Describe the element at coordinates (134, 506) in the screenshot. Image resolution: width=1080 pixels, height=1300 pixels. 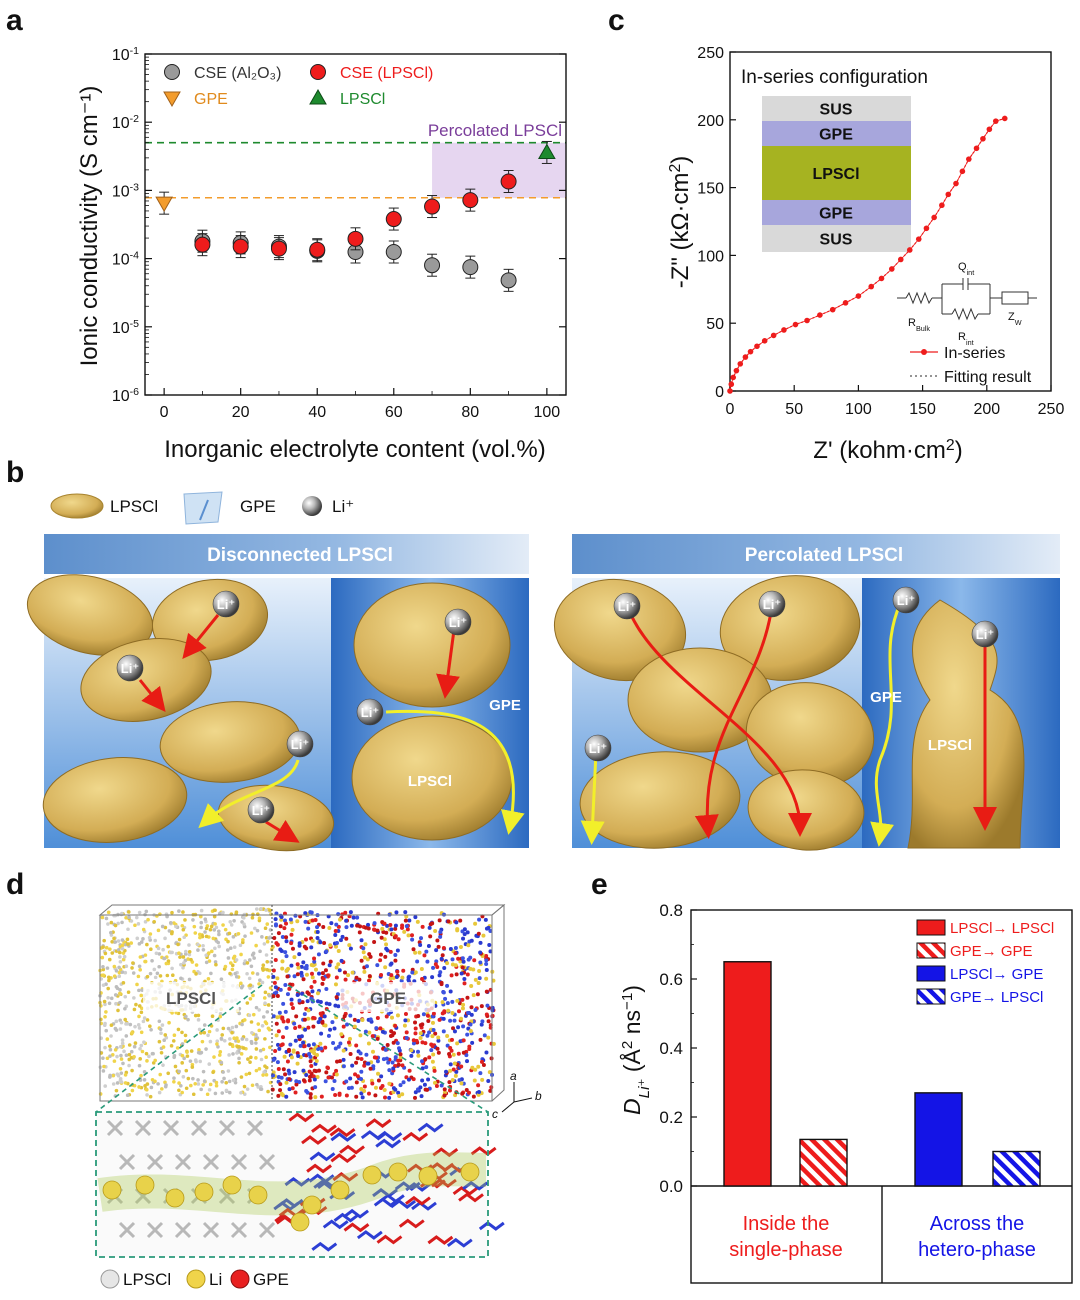
I see `legend-lpscl-label: LPSCl` at that location.